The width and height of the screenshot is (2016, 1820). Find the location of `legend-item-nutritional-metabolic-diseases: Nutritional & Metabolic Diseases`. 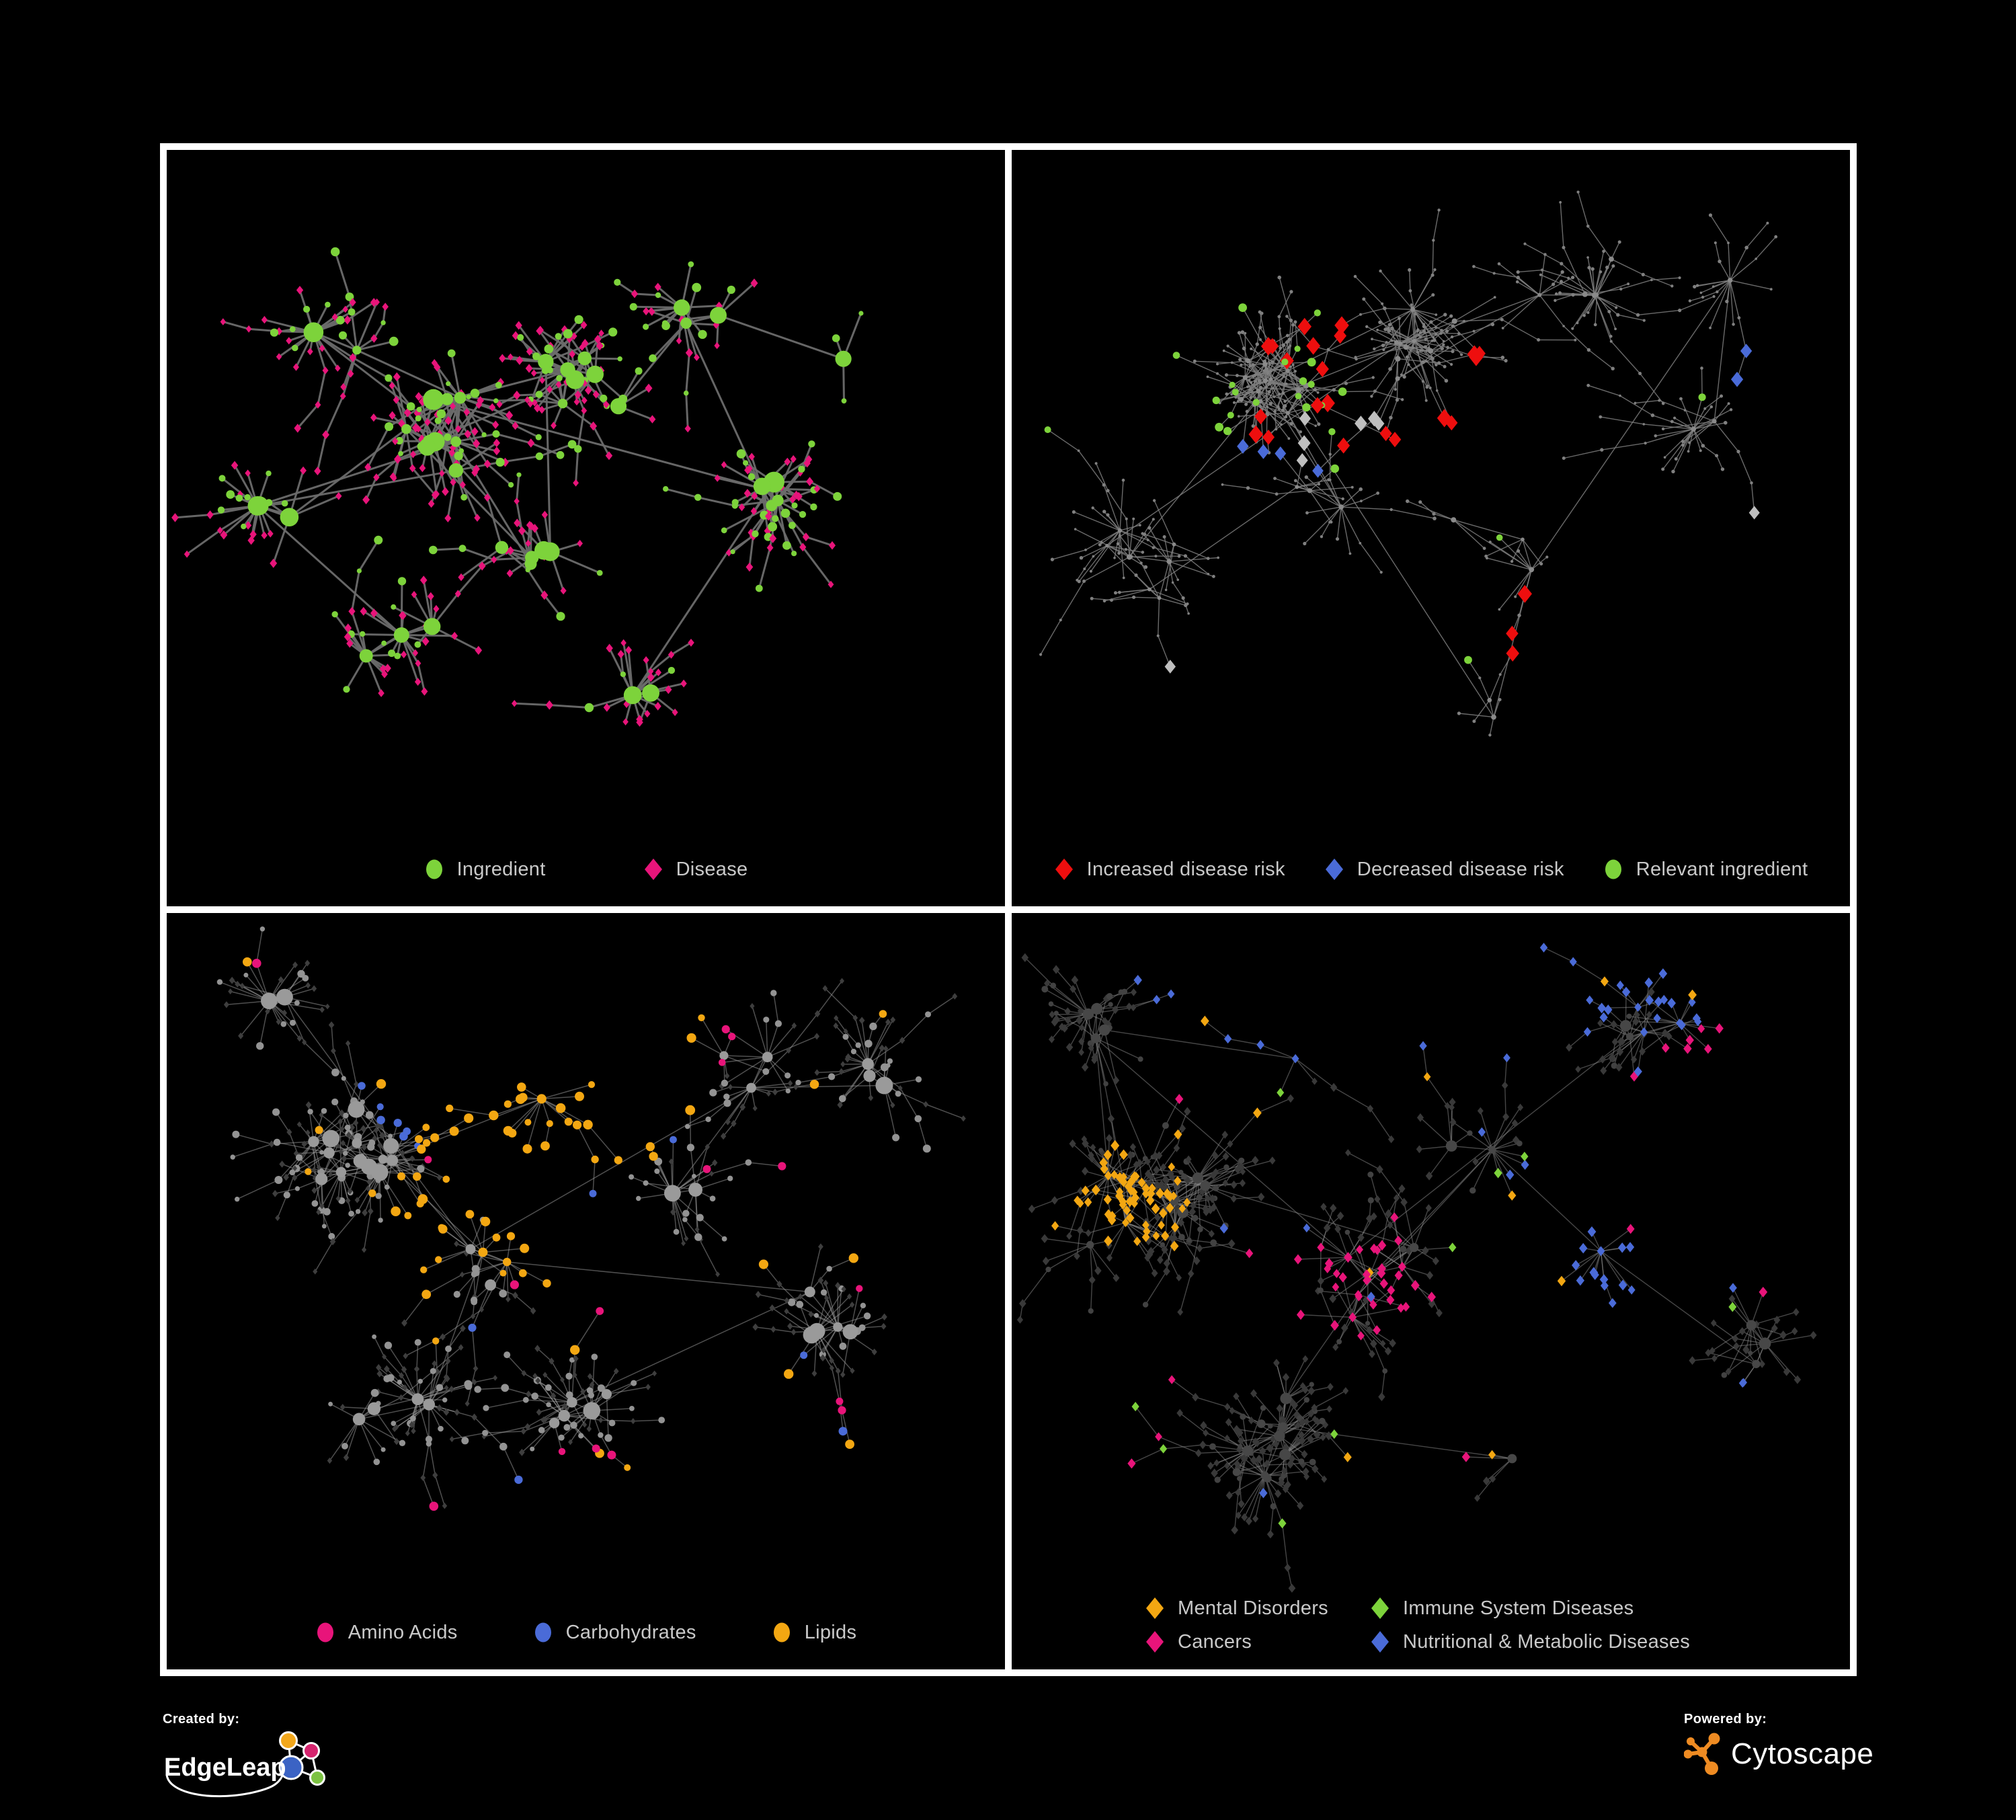

legend-item-nutritional-metabolic-diseases: Nutritional & Metabolic Diseases is located at coordinates (1530, 1641).